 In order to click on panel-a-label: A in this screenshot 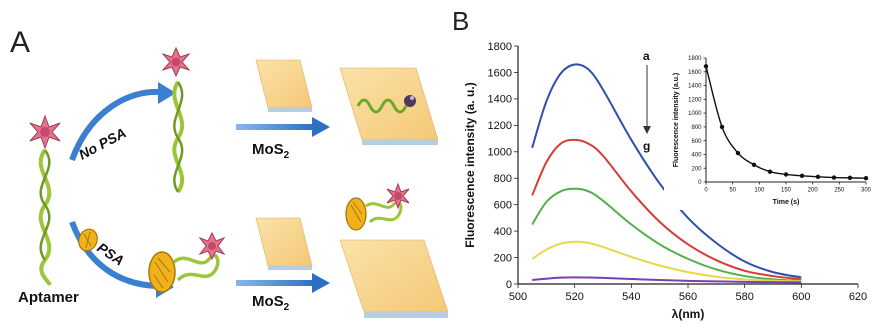, I will do `click(20, 42)`.